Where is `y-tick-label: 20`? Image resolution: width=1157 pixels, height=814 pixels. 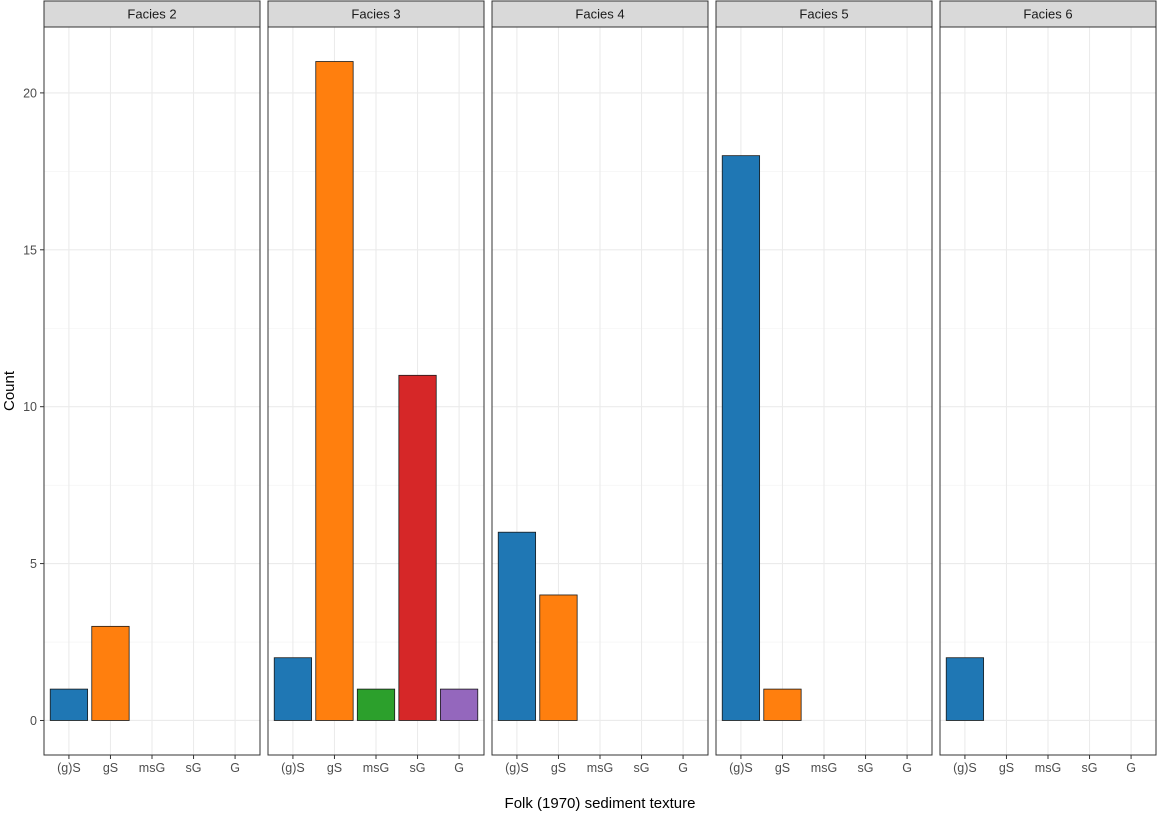 y-tick-label: 20 is located at coordinates (30, 93).